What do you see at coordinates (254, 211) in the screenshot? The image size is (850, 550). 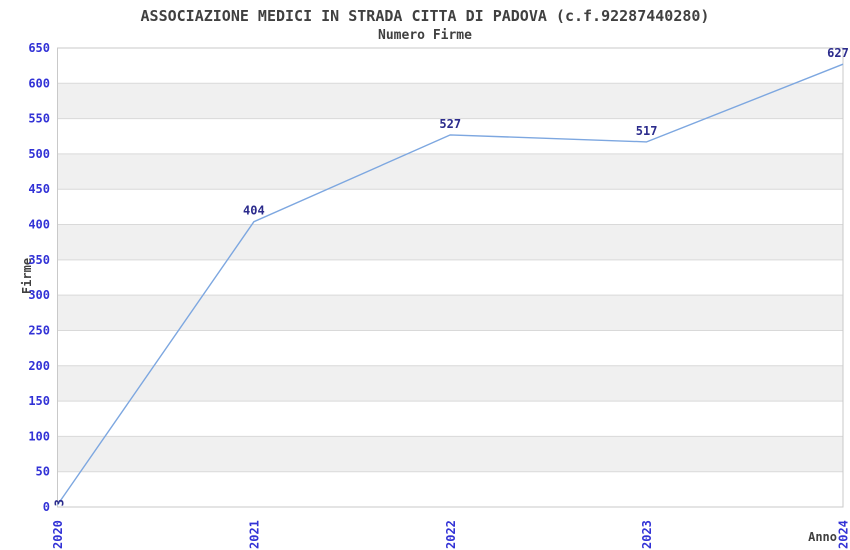 I see `point-label: 404` at bounding box center [254, 211].